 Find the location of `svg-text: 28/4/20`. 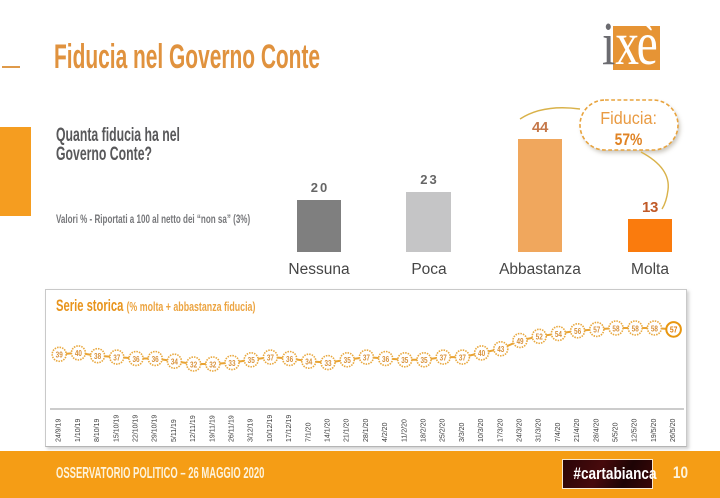

svg-text: 28/4/20 is located at coordinates (596, 430).